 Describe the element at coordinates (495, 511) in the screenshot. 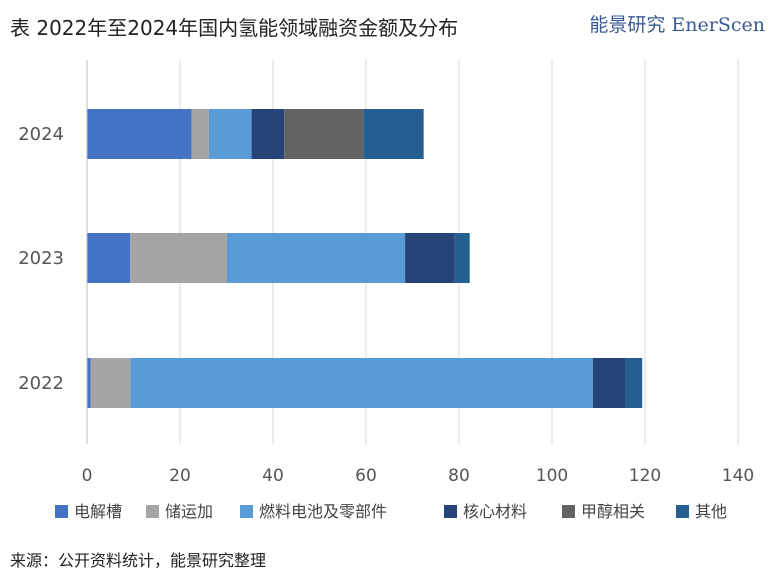

I see `legend-label: 核心材料` at that location.